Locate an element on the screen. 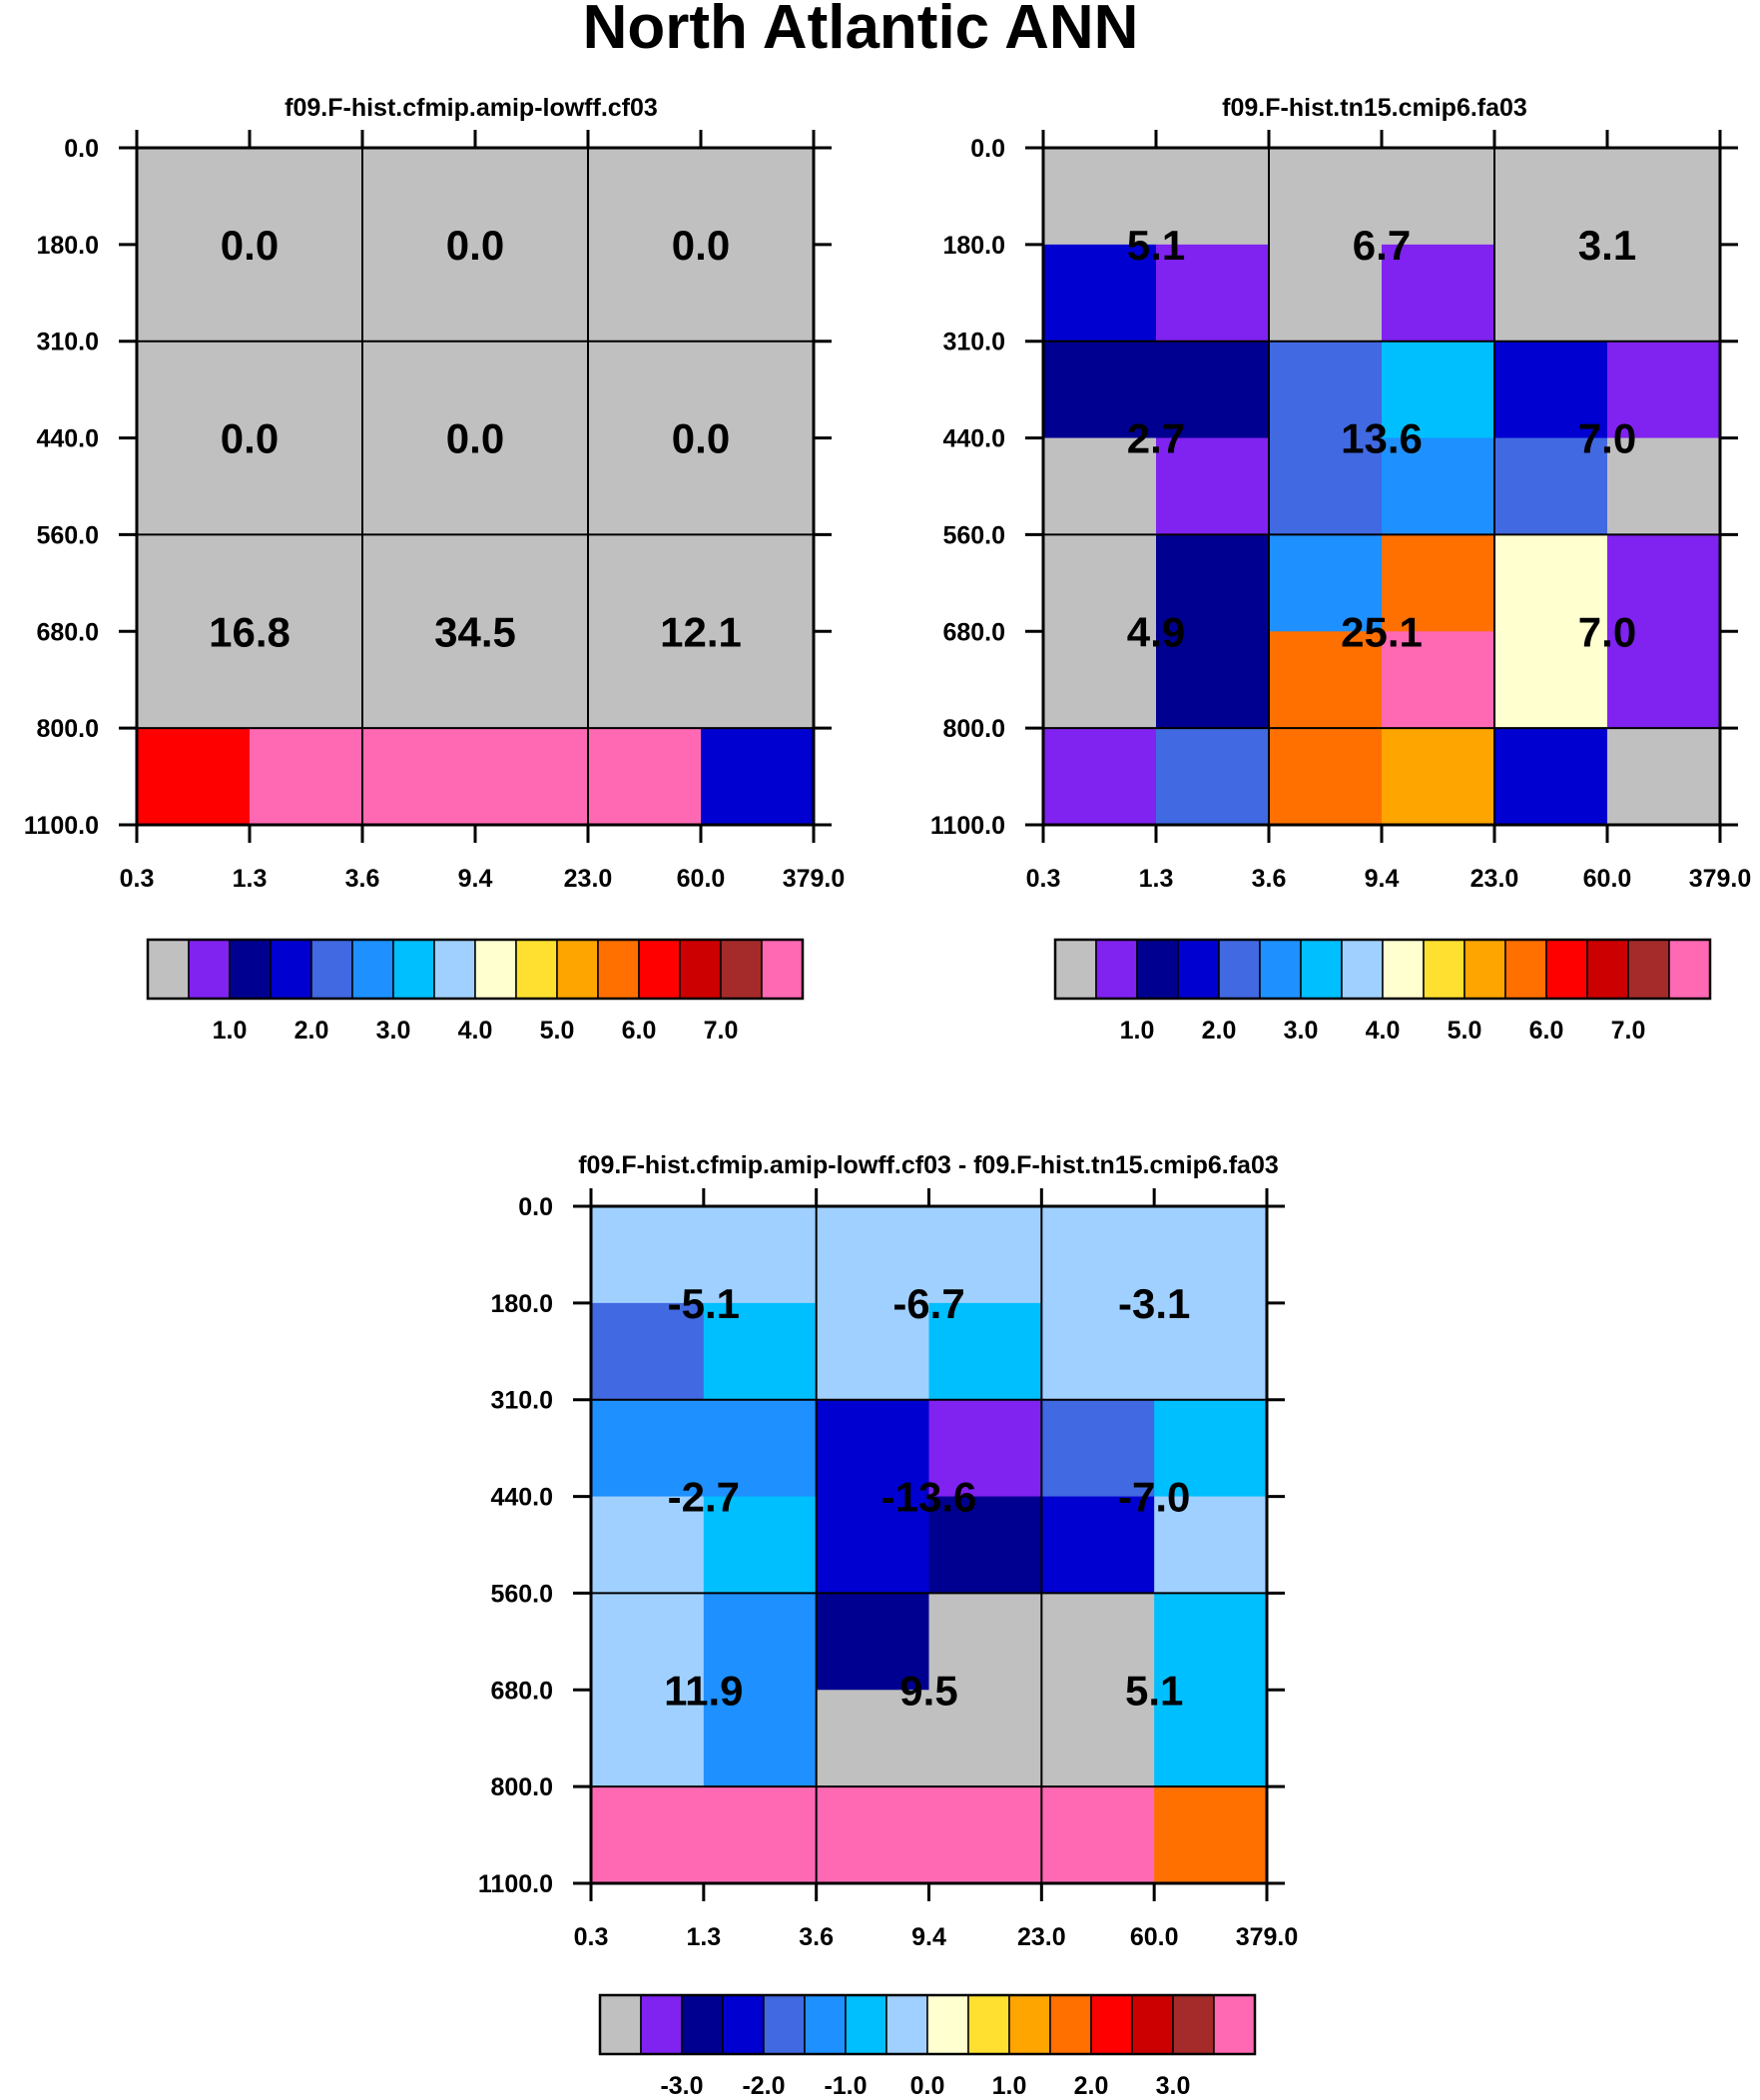 Image resolution: width=1760 pixels, height=2100 pixels. block-value-label: 5.1 is located at coordinates (1154, 1690).